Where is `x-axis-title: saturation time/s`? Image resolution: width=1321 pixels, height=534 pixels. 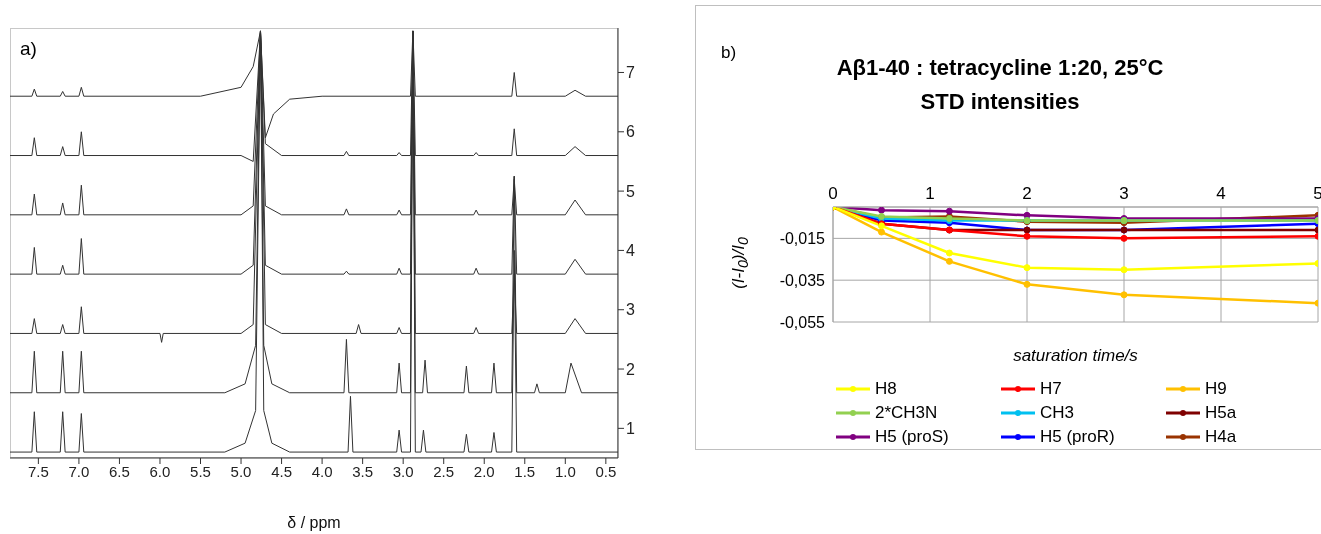
x-axis-title: saturation time/s is located at coordinates (1075, 355).